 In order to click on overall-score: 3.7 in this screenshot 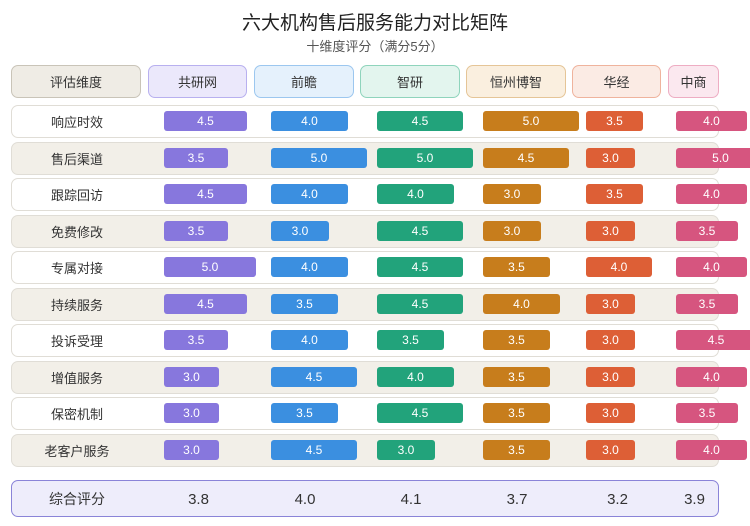, I will do `click(517, 499)`.